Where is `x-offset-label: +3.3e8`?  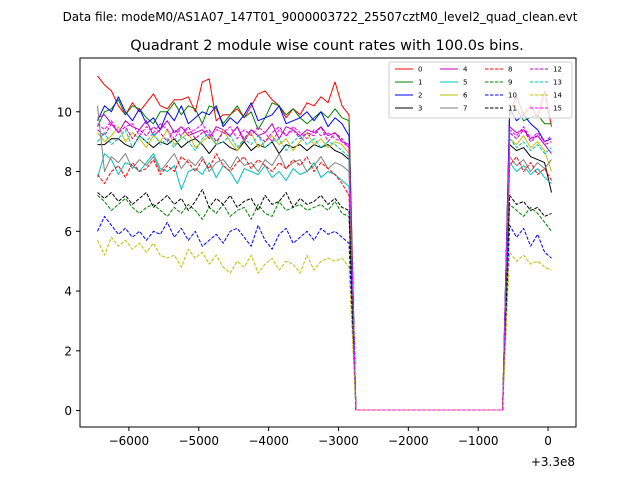 x-offset-label: +3.3e8 is located at coordinates (553, 462).